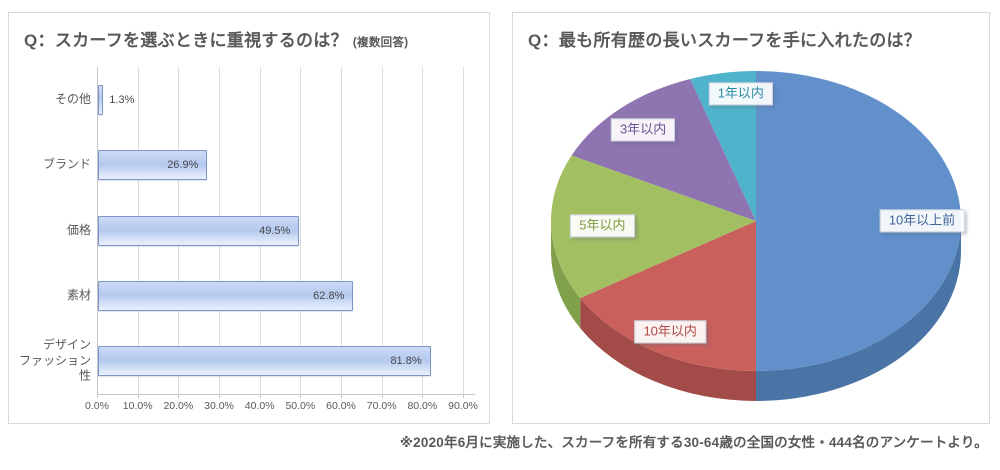 This screenshot has height=470, width=1000. What do you see at coordinates (72, 98) in the screenshot?
I see `bar-category-label: その他` at bounding box center [72, 98].